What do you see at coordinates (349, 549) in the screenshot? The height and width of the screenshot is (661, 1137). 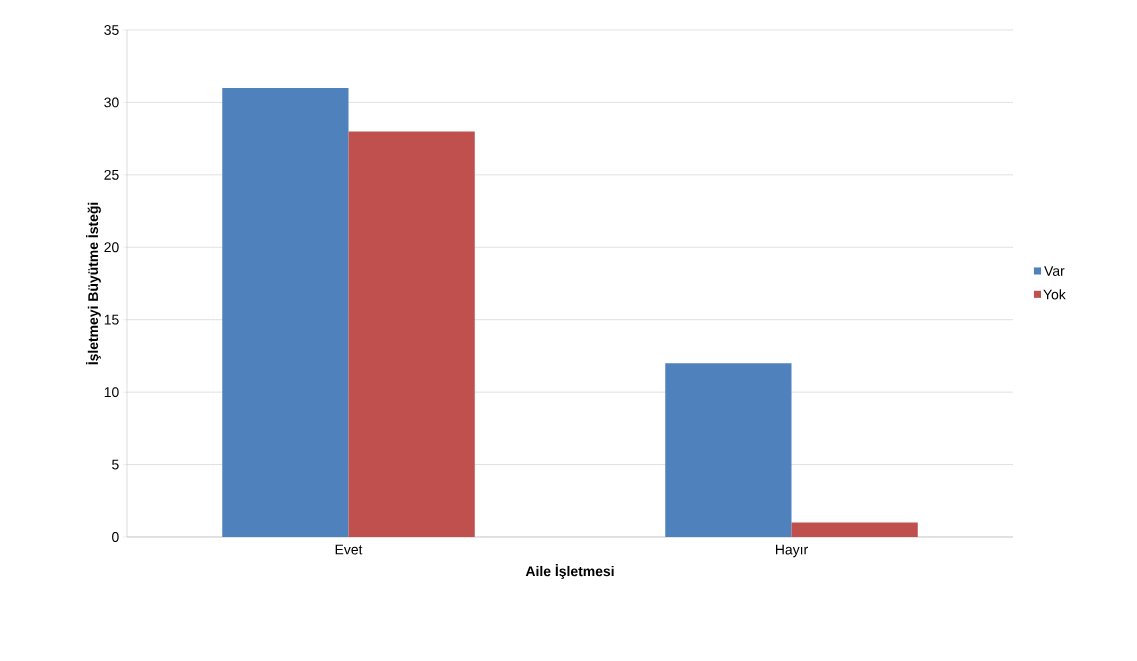 I see `x-tick-label: Evet` at bounding box center [349, 549].